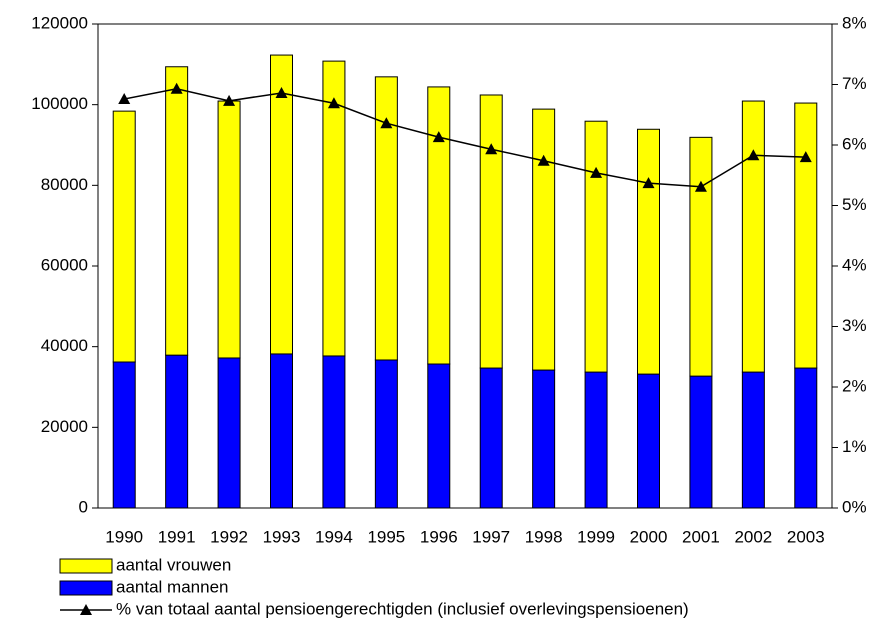 The image size is (886, 629). I want to click on y-tick-label: 0, so click(83, 506).